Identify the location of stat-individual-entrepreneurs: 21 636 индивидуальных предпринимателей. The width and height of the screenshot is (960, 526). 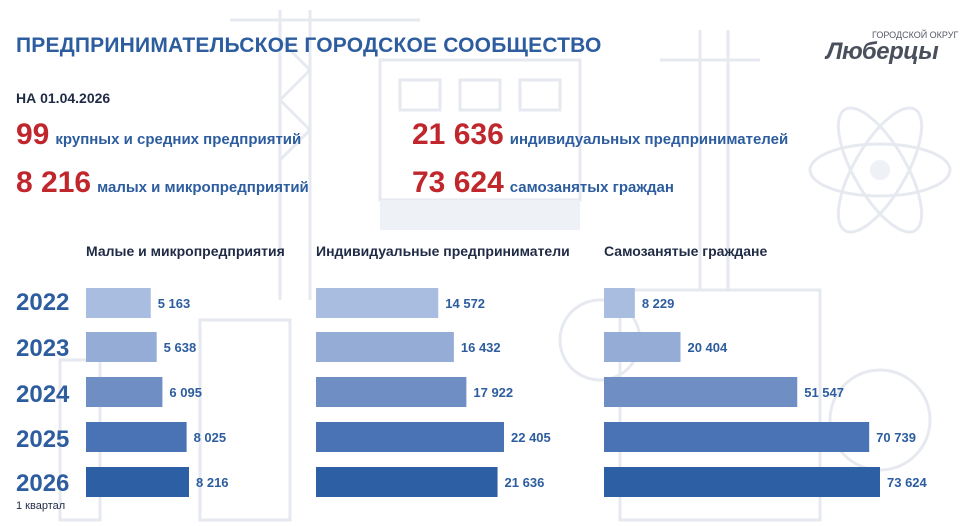
(600, 135).